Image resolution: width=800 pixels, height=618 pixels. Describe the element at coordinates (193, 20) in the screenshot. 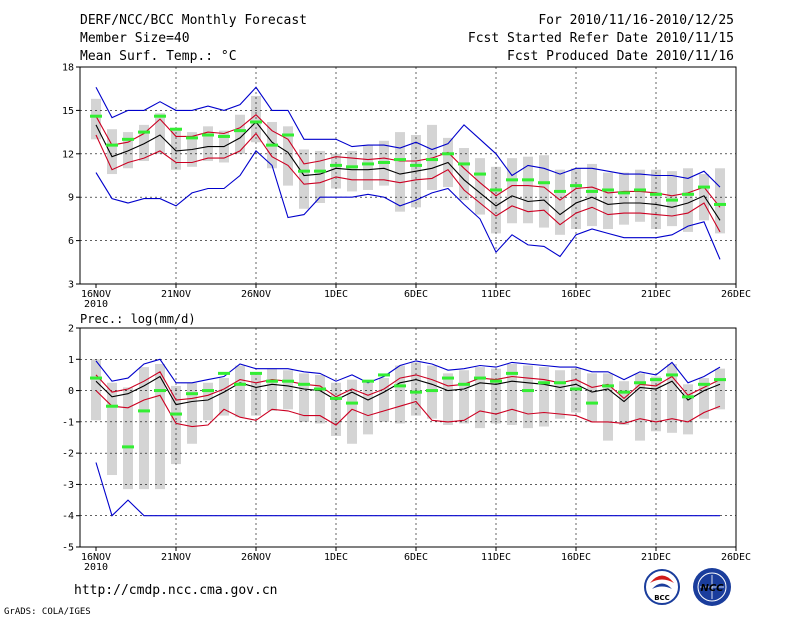

I see `chart-title: DERF/NCC/BCC Monthly Forecast` at that location.